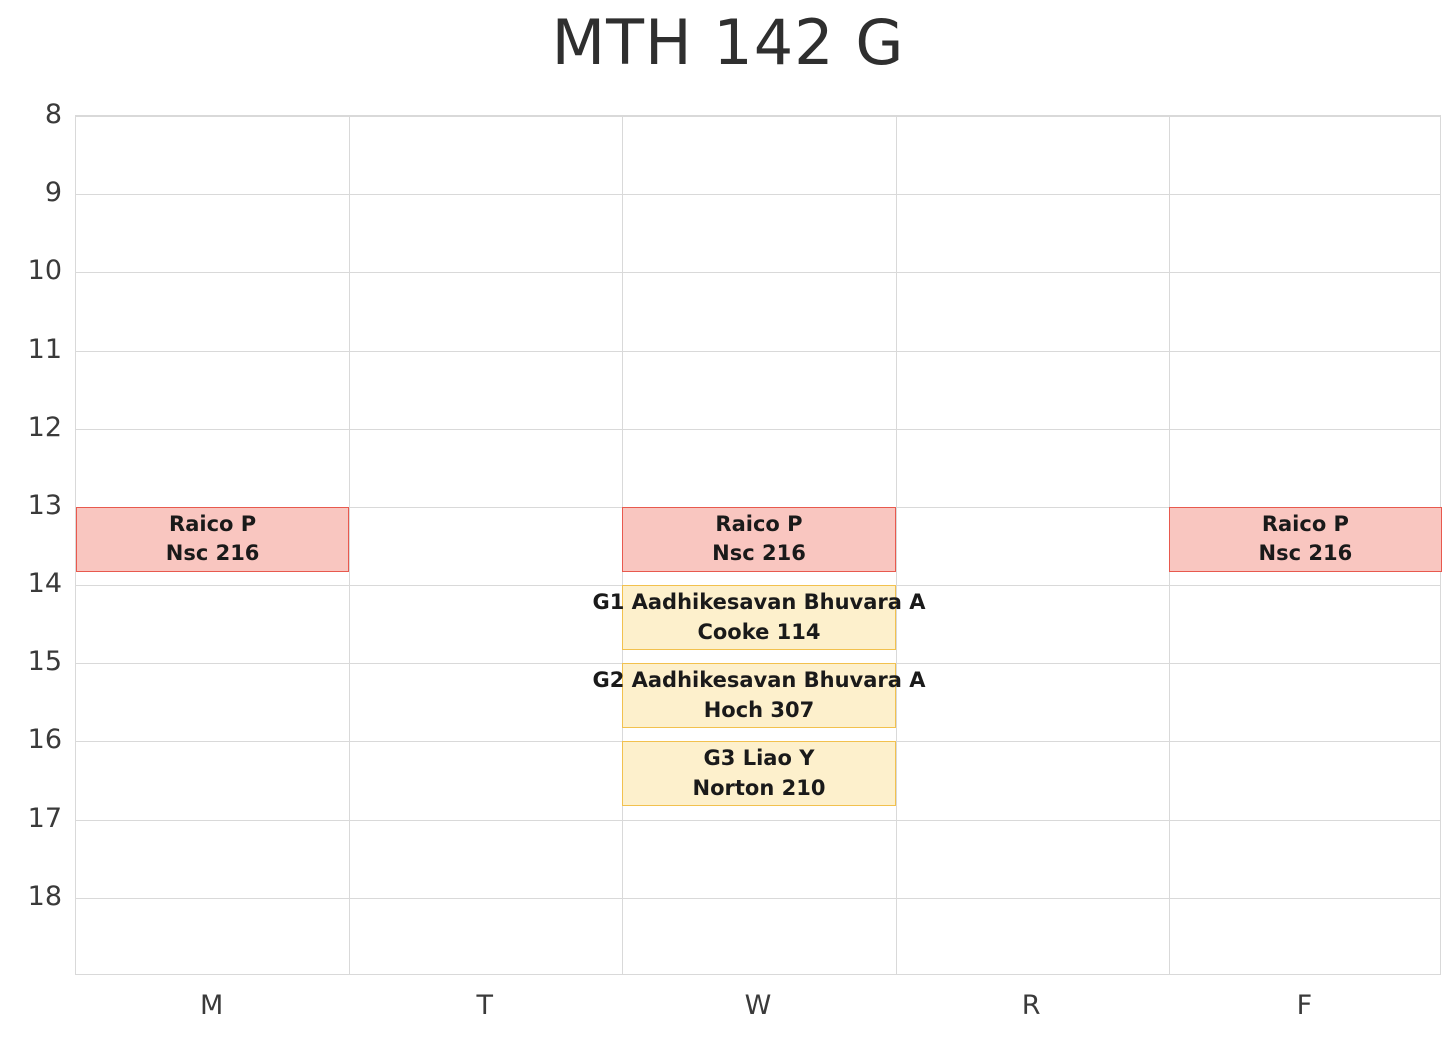 This screenshot has height=1040, width=1456. Describe the element at coordinates (759, 696) in the screenshot. I see `event-block: G2 Aadhikesavan Bhuvara A Hoch 307` at that location.